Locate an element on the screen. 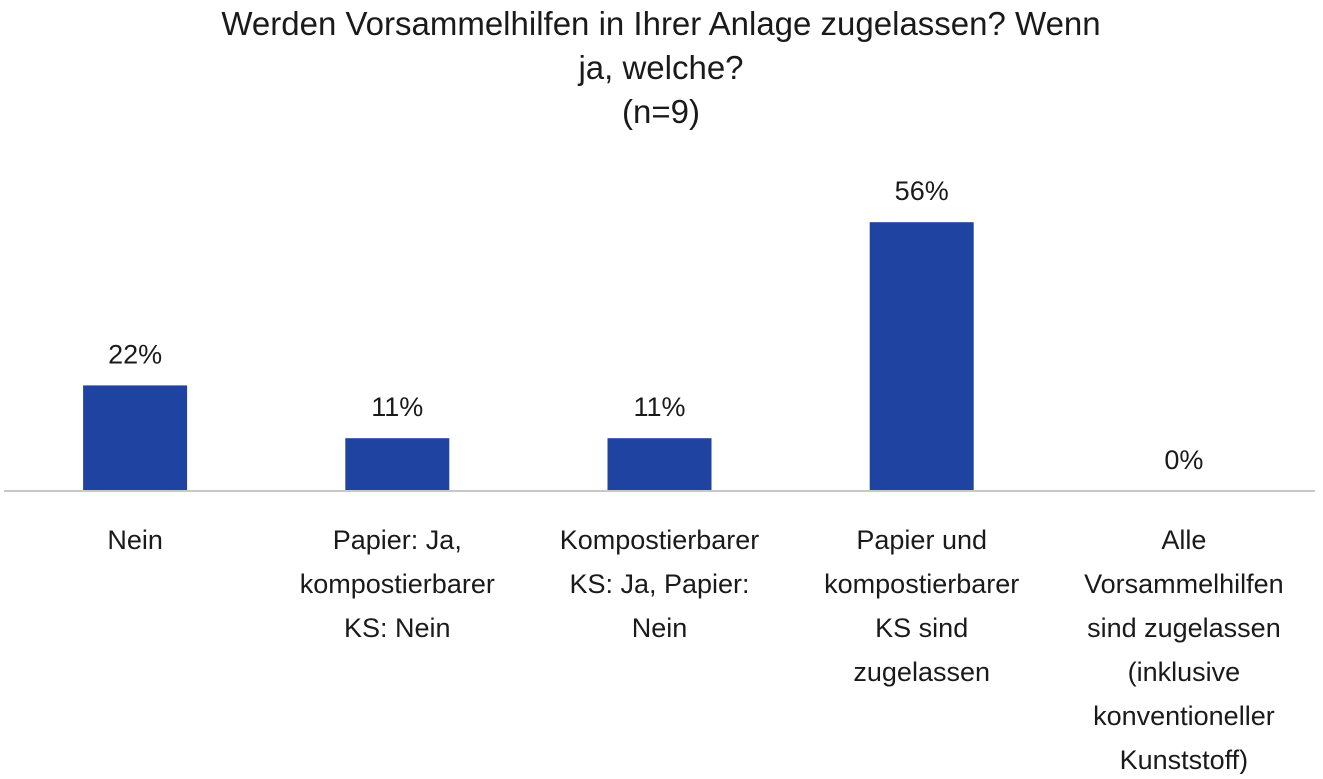 This screenshot has height=779, width=1323. category-label-4-line-4: zugelassen is located at coordinates (921, 672).